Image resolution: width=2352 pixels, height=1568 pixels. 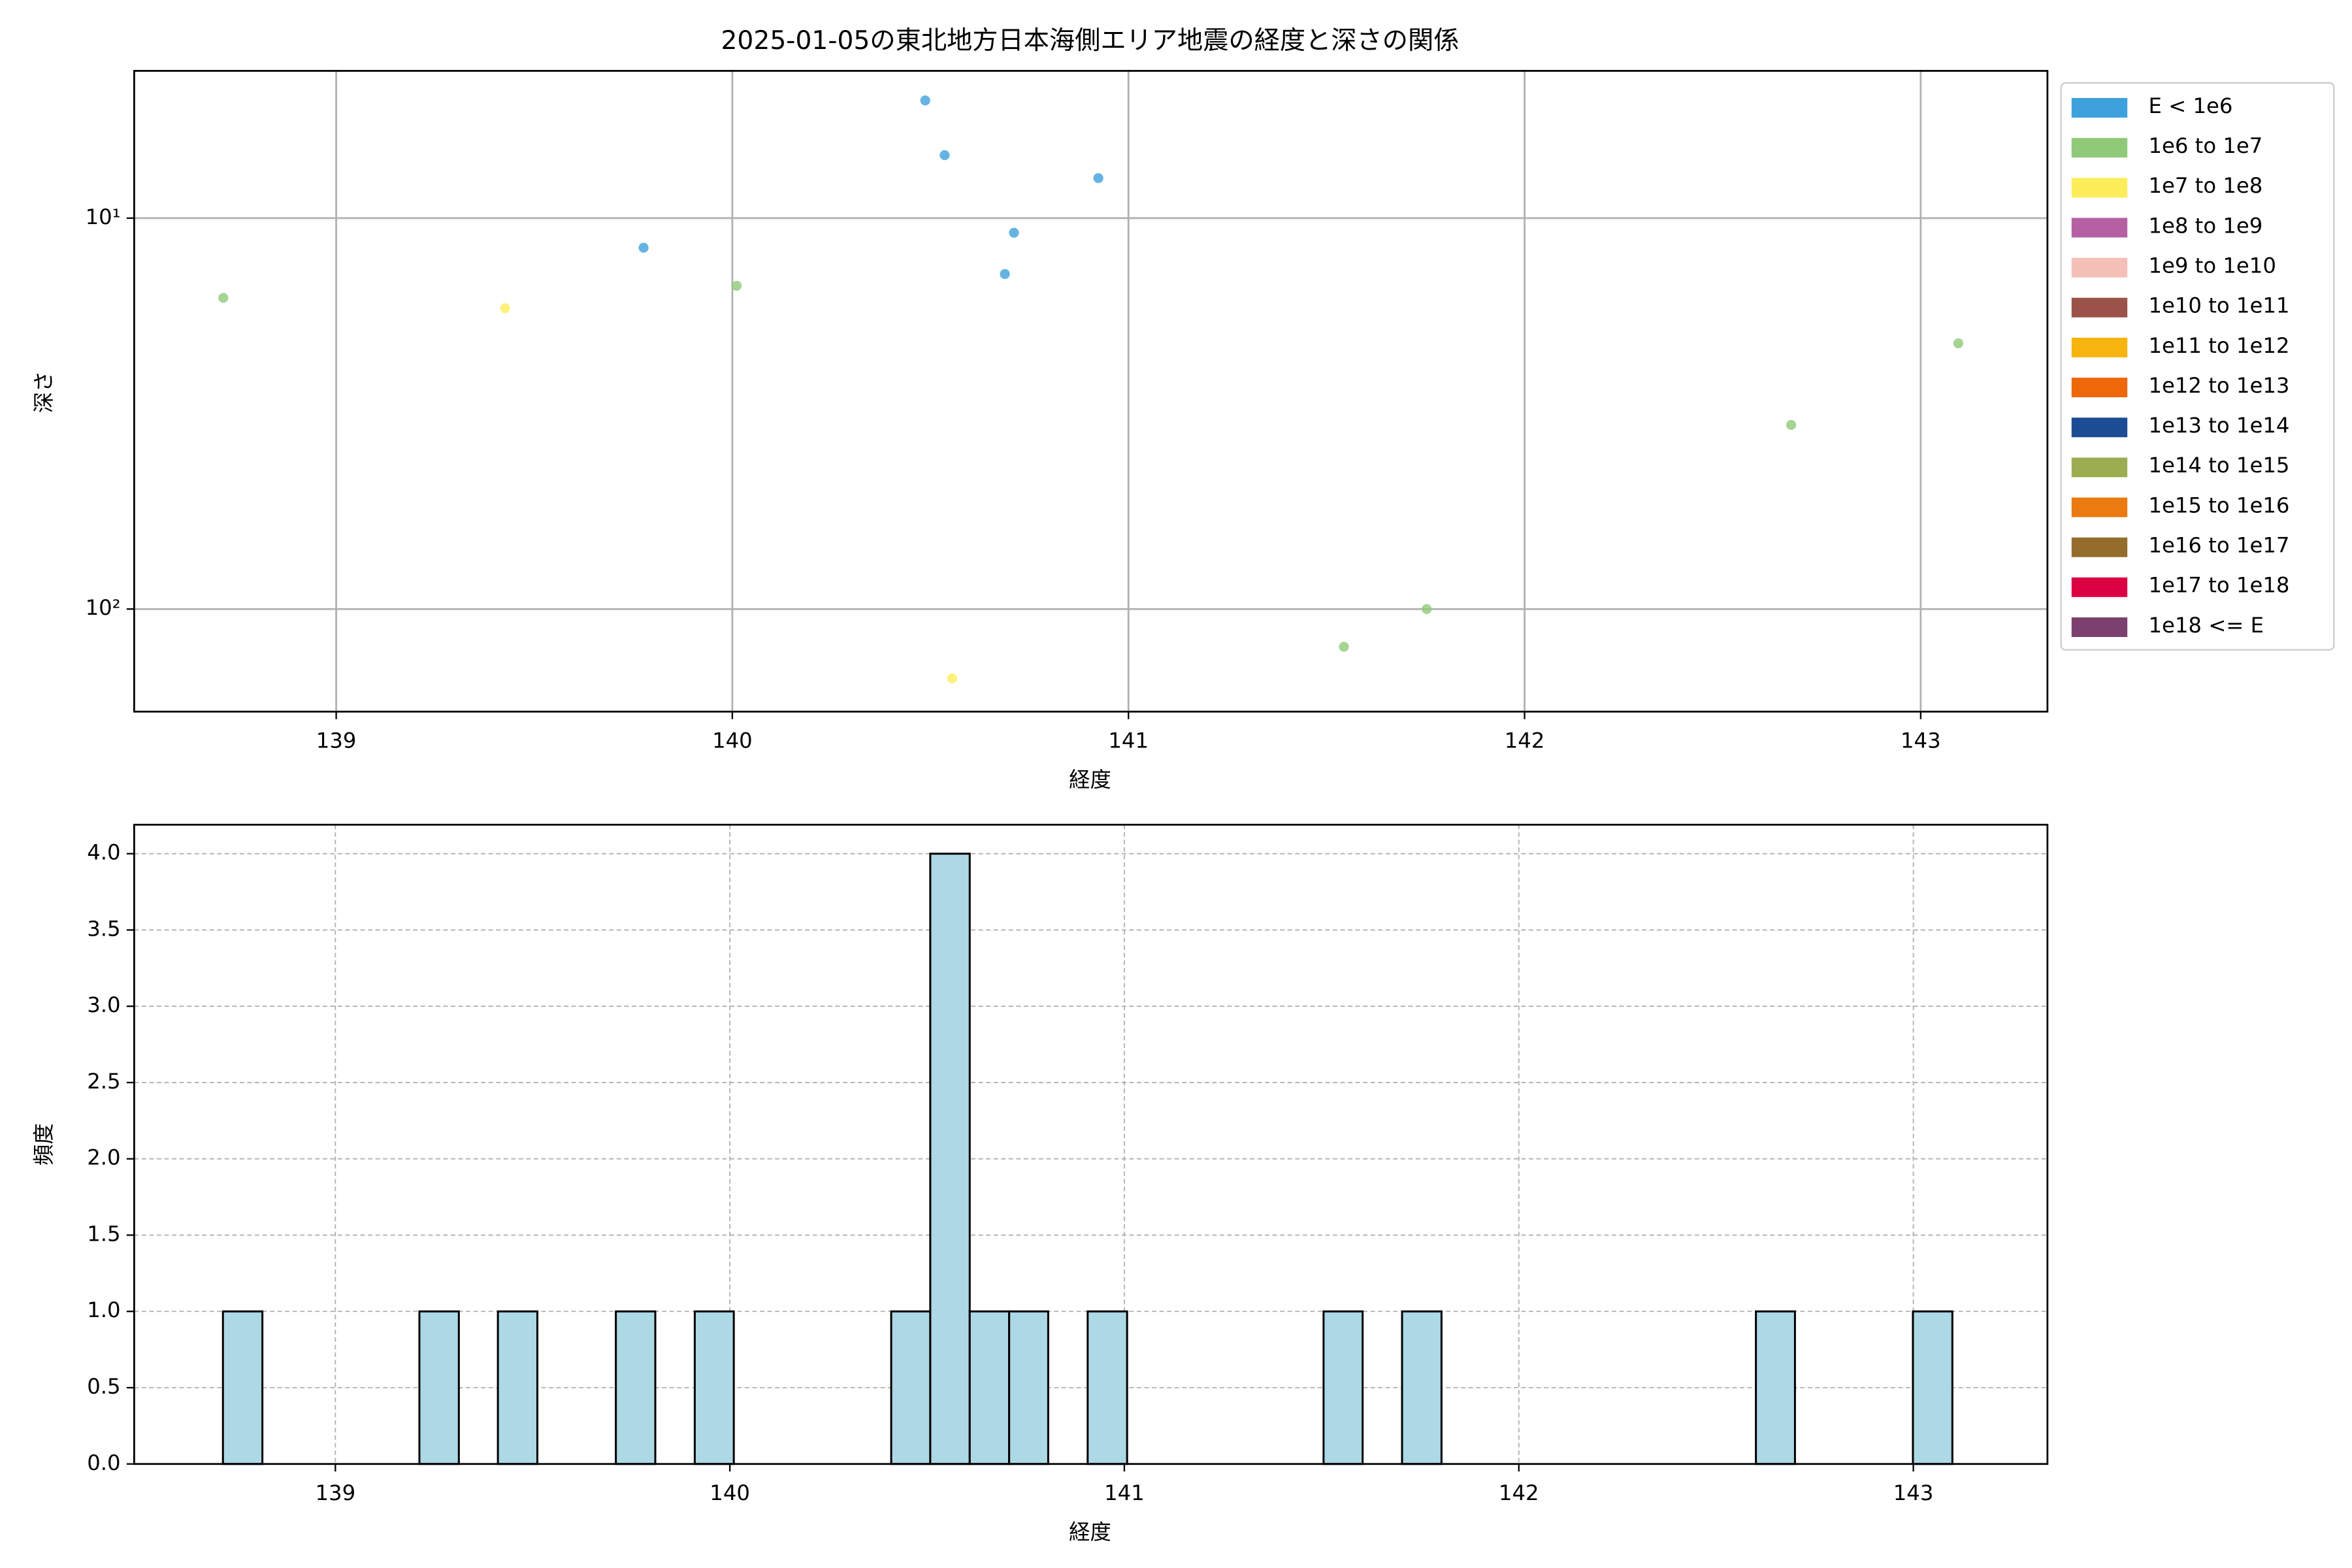 I want to click on legend-label: 1e12 to 1e13, so click(x=2218, y=385).